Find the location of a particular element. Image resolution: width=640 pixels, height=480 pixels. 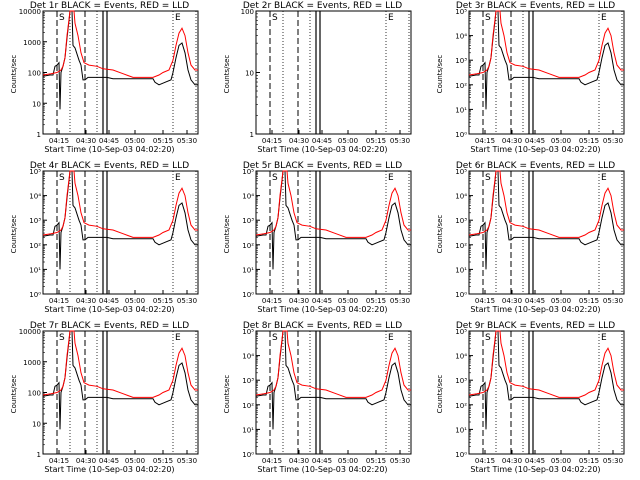

y-tick-label: 1000 is located at coordinates (32, 363).